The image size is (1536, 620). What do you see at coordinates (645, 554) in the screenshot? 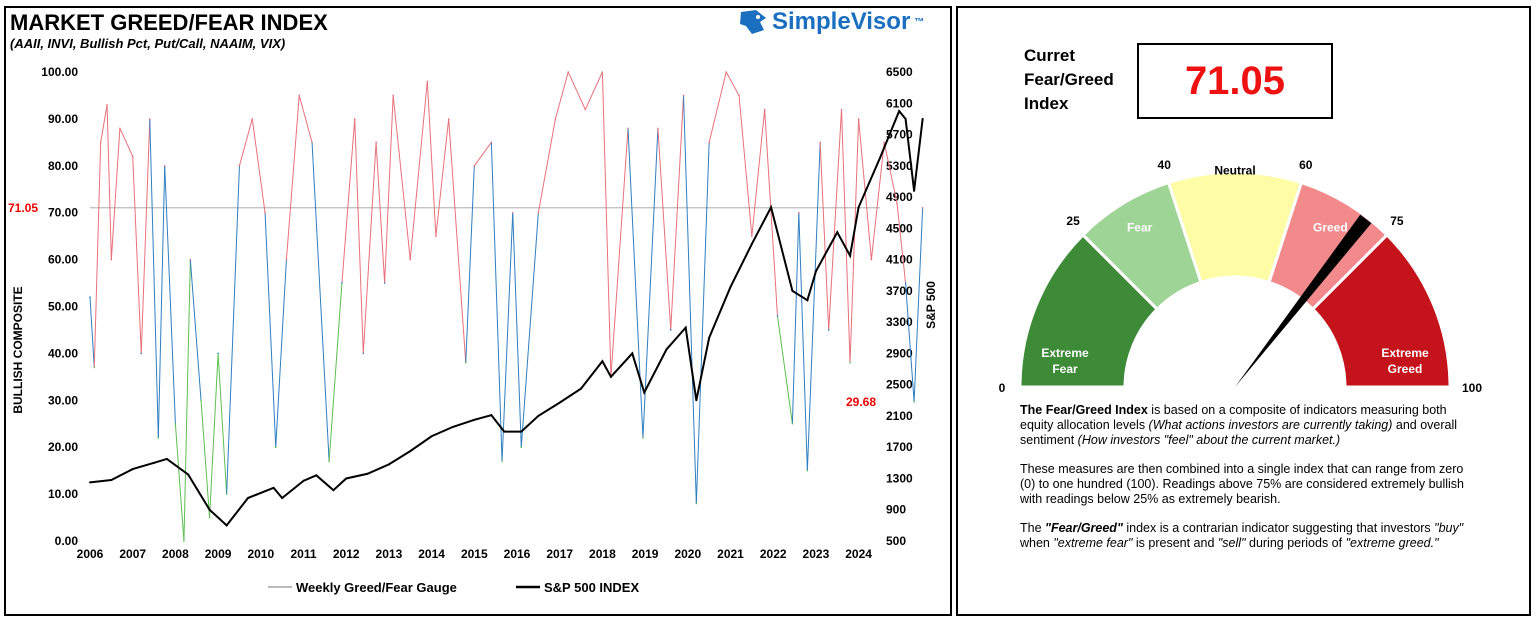
I see `x-tick-label: 2019` at bounding box center [645, 554].